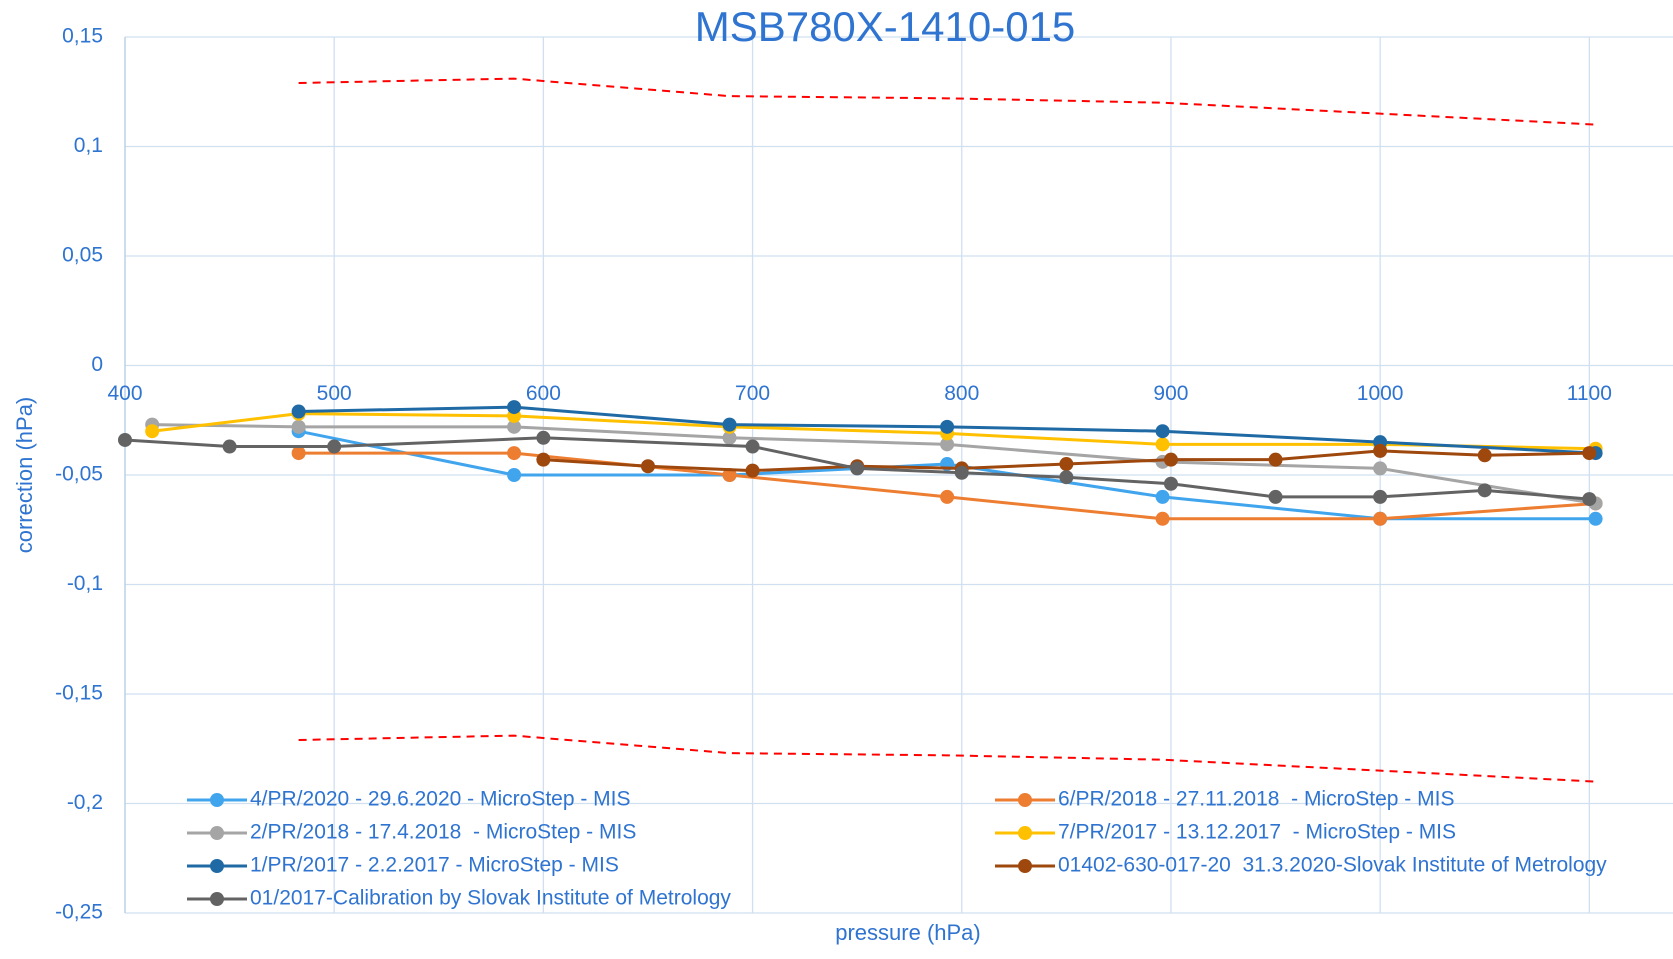 Image resolution: width=1673 pixels, height=959 pixels. I want to click on y-axis-title: correction (hPa), so click(24, 475).